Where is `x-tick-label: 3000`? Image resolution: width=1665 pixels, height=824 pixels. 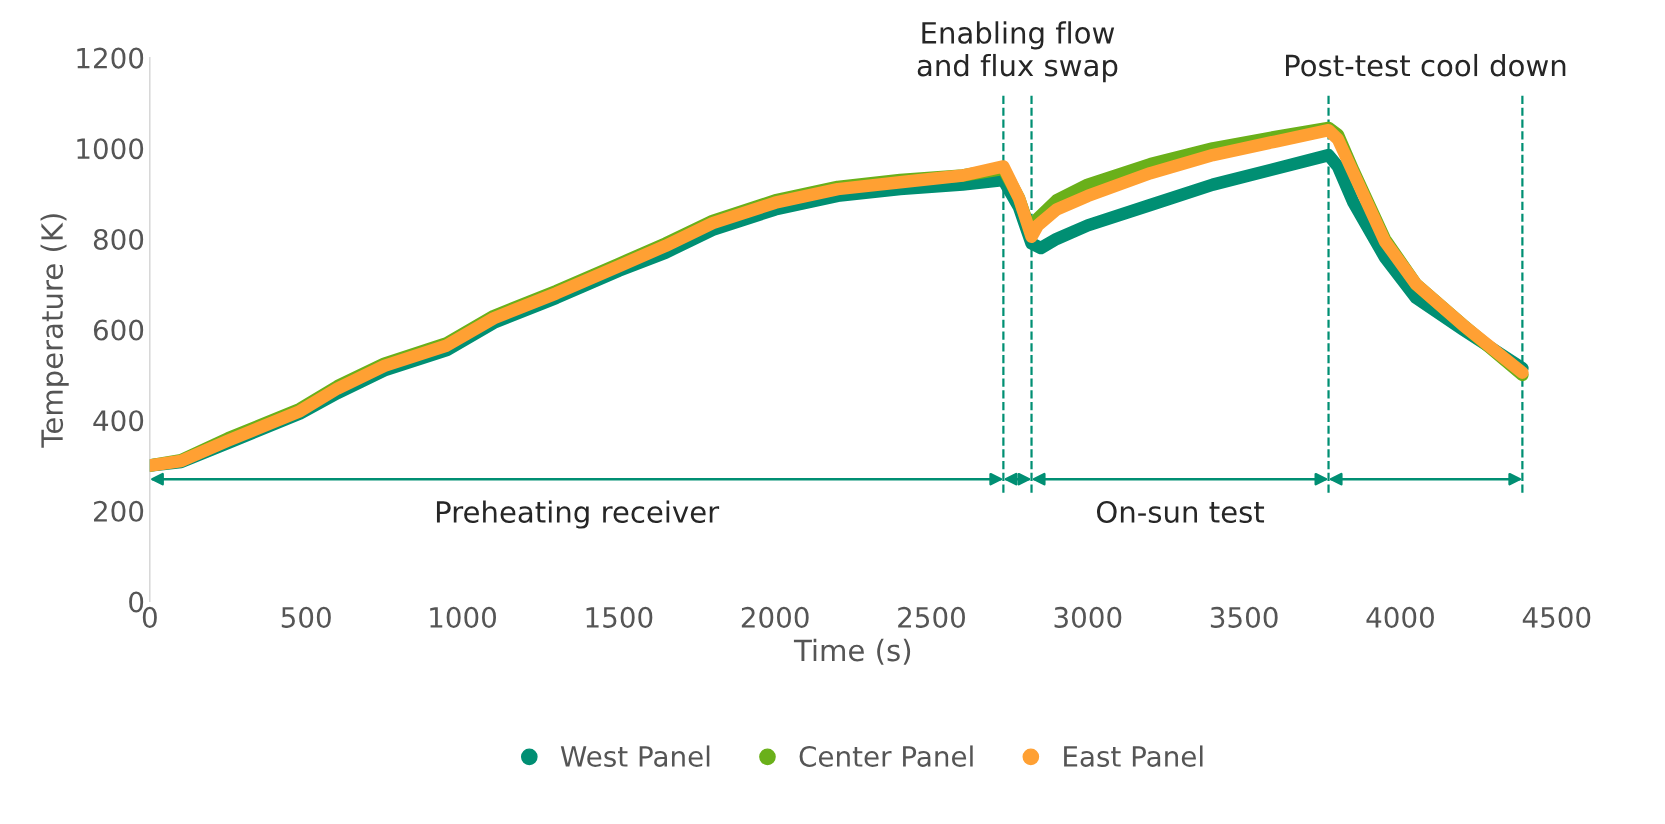 x-tick-label: 3000 is located at coordinates (1088, 617).